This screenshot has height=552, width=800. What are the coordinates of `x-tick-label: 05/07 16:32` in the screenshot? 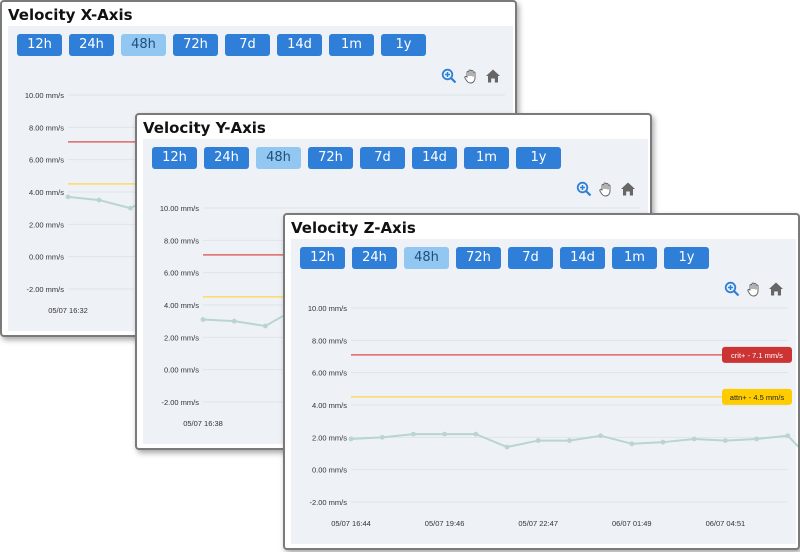 It's located at (68, 310).